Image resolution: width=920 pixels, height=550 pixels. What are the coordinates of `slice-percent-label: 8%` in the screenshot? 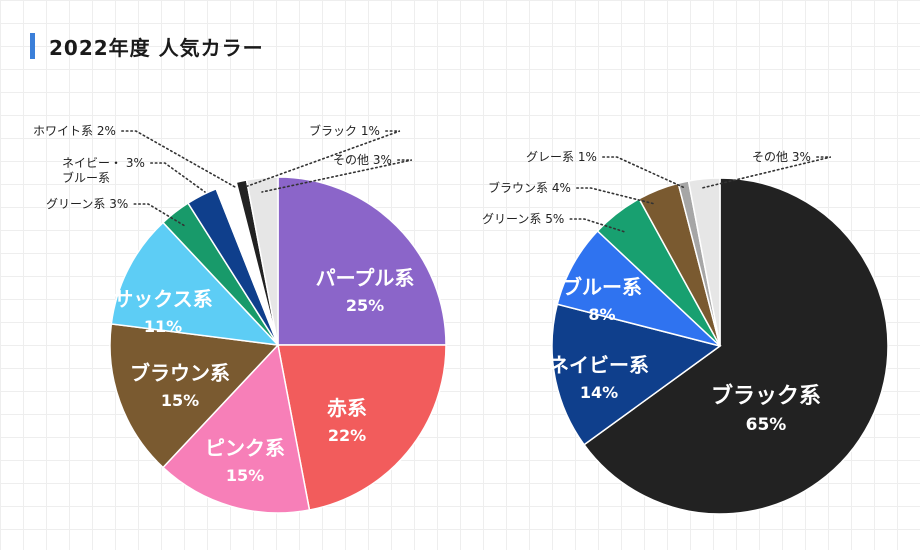 It's located at (601, 314).